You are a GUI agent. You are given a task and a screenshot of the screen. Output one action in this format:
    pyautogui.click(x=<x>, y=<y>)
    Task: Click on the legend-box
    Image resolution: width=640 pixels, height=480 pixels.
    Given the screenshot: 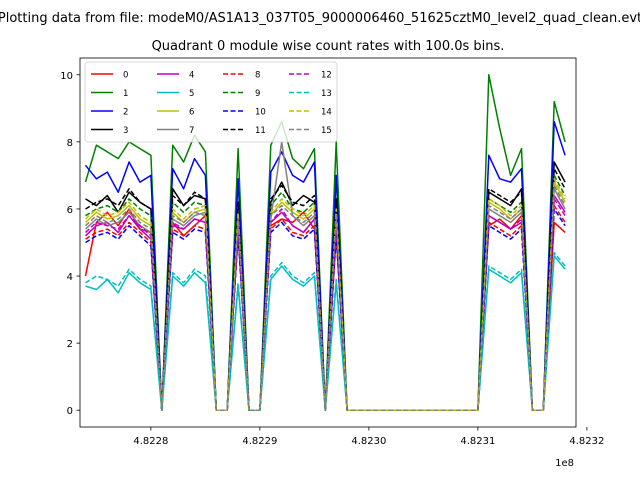 What is the action you would take?
    pyautogui.click(x=211, y=102)
    